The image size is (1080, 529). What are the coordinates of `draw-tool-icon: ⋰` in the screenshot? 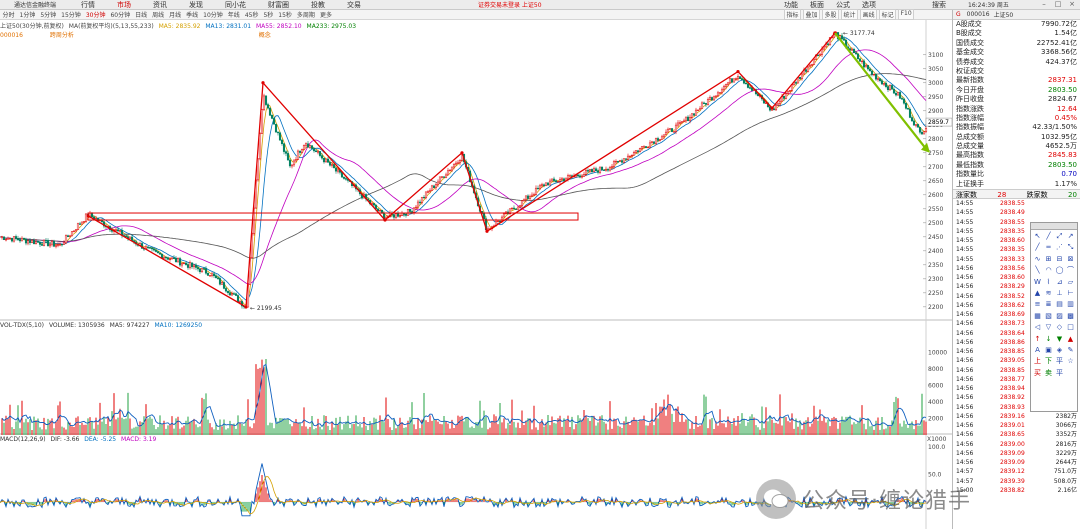 It's located at (1059, 247).